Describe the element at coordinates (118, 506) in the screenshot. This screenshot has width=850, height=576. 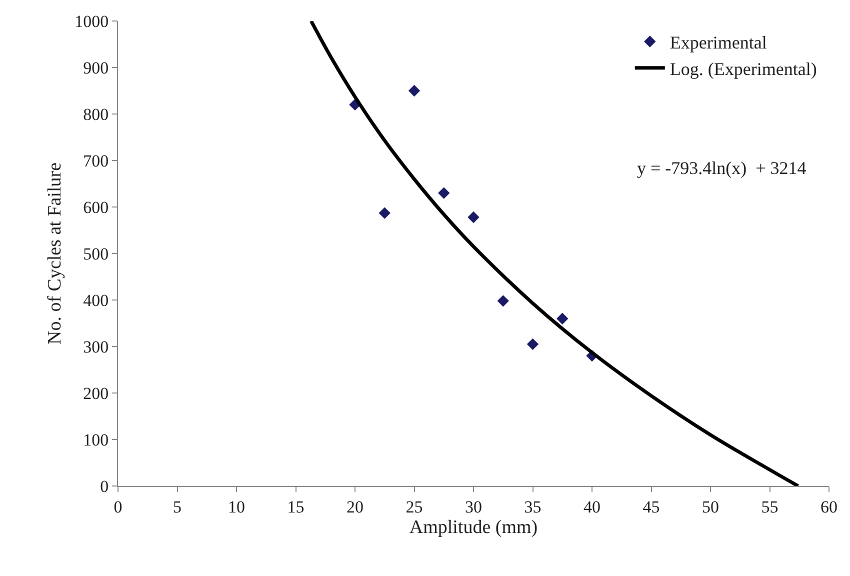
I see `x-tick-label: 0` at that location.